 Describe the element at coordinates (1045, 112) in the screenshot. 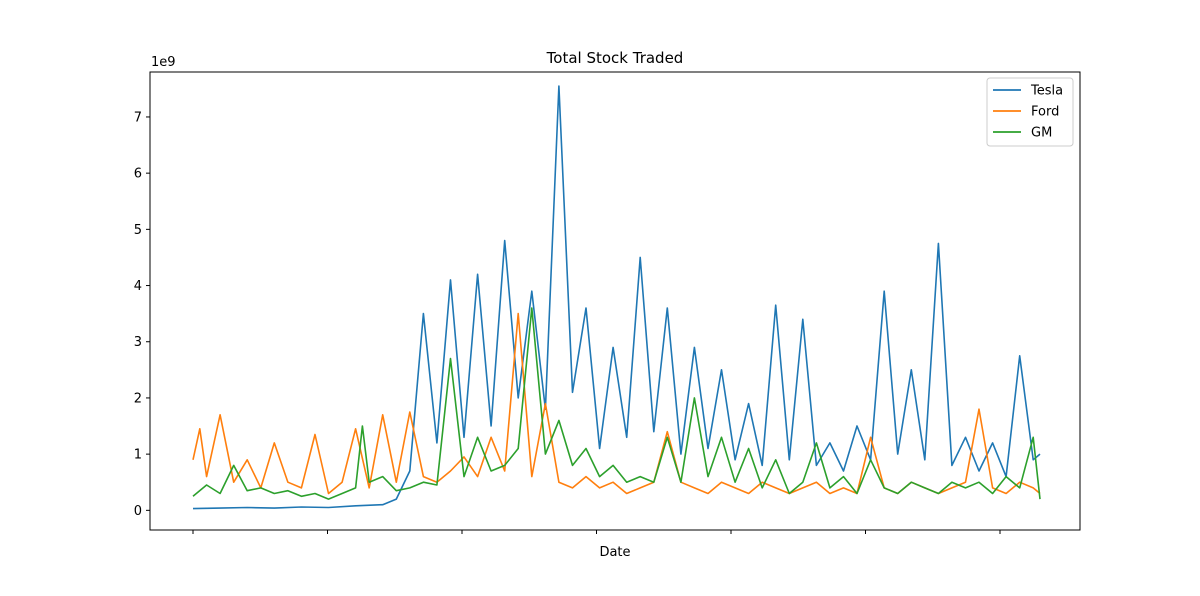

I see `legend-label-ford: Ford` at that location.